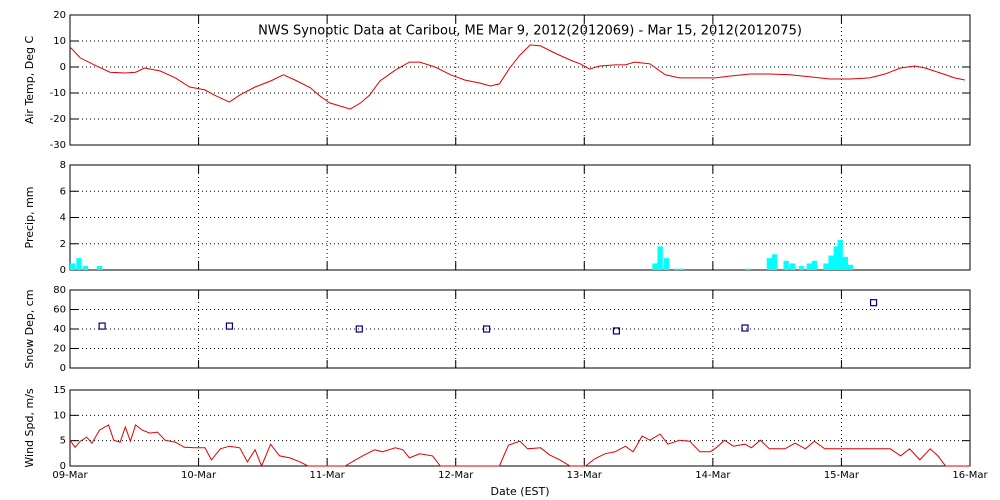 The image size is (1000, 500). I want to click on y-tick-label: 80, so click(59, 290).